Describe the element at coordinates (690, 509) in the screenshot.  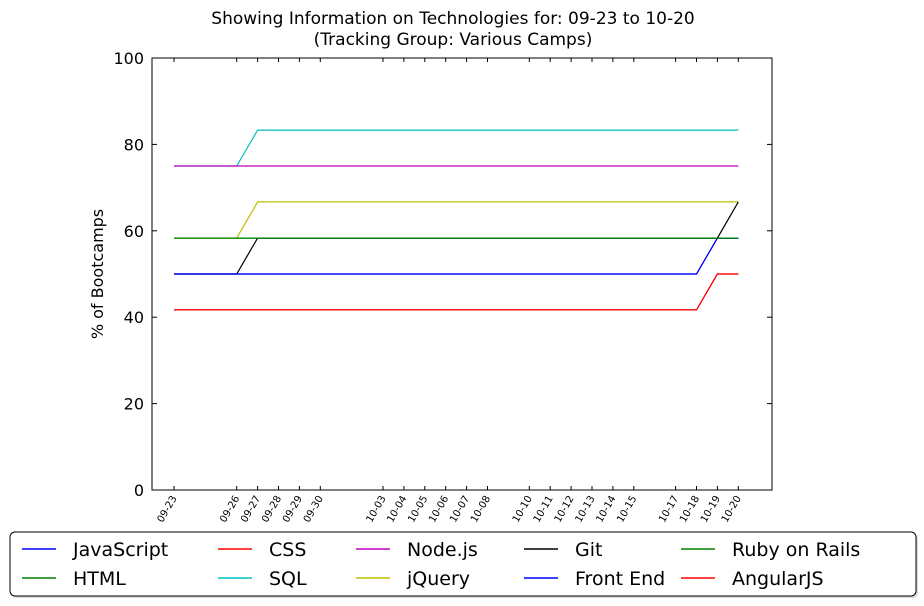
I see `x-tick-label: 10-18` at that location.